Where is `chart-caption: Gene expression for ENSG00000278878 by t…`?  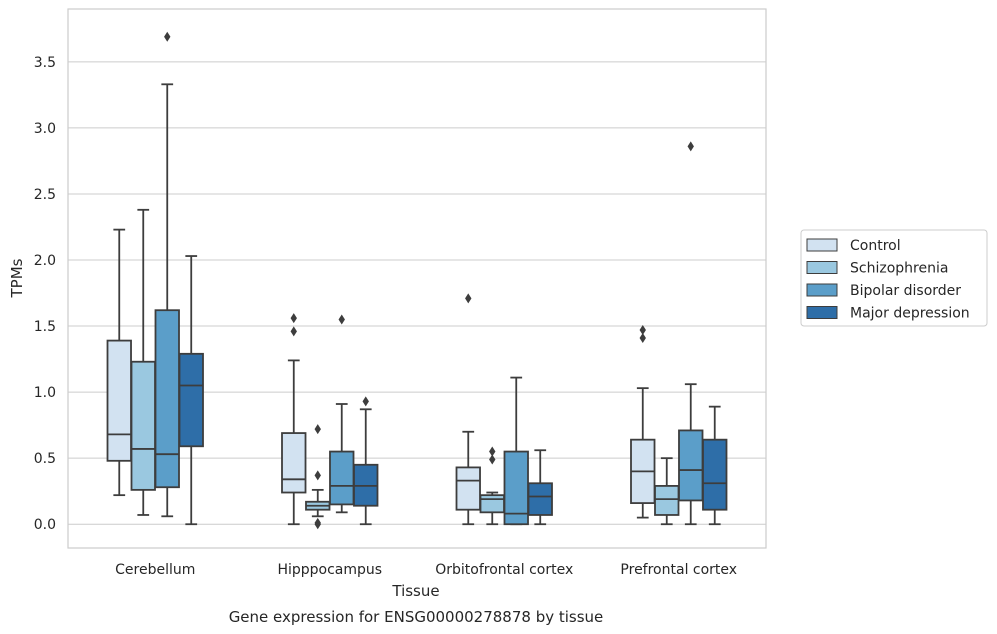 chart-caption: Gene expression for ENSG00000278878 by t… is located at coordinates (416, 617).